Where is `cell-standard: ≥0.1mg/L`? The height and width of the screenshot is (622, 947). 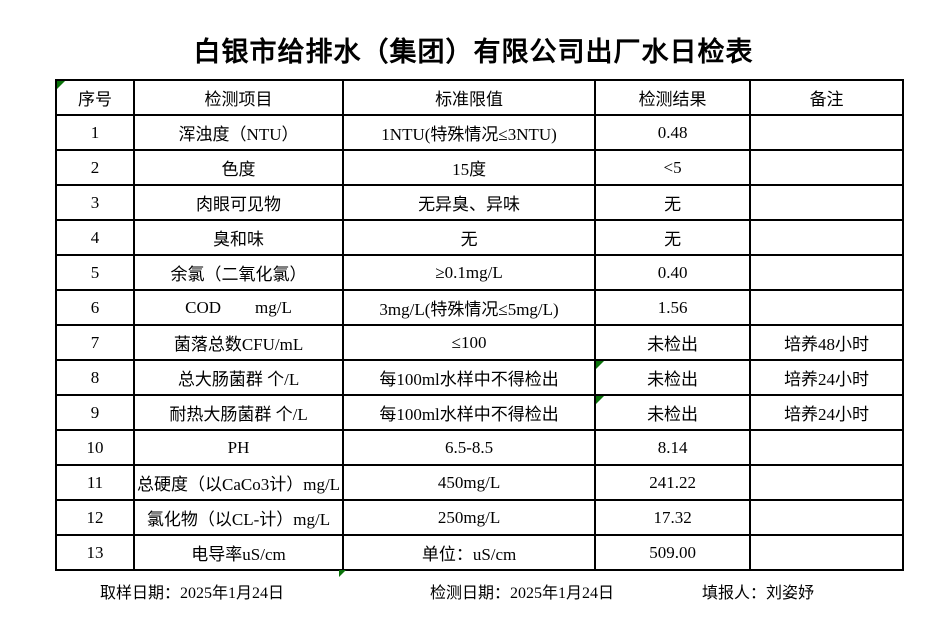 cell-standard: ≥0.1mg/L is located at coordinates (469, 272).